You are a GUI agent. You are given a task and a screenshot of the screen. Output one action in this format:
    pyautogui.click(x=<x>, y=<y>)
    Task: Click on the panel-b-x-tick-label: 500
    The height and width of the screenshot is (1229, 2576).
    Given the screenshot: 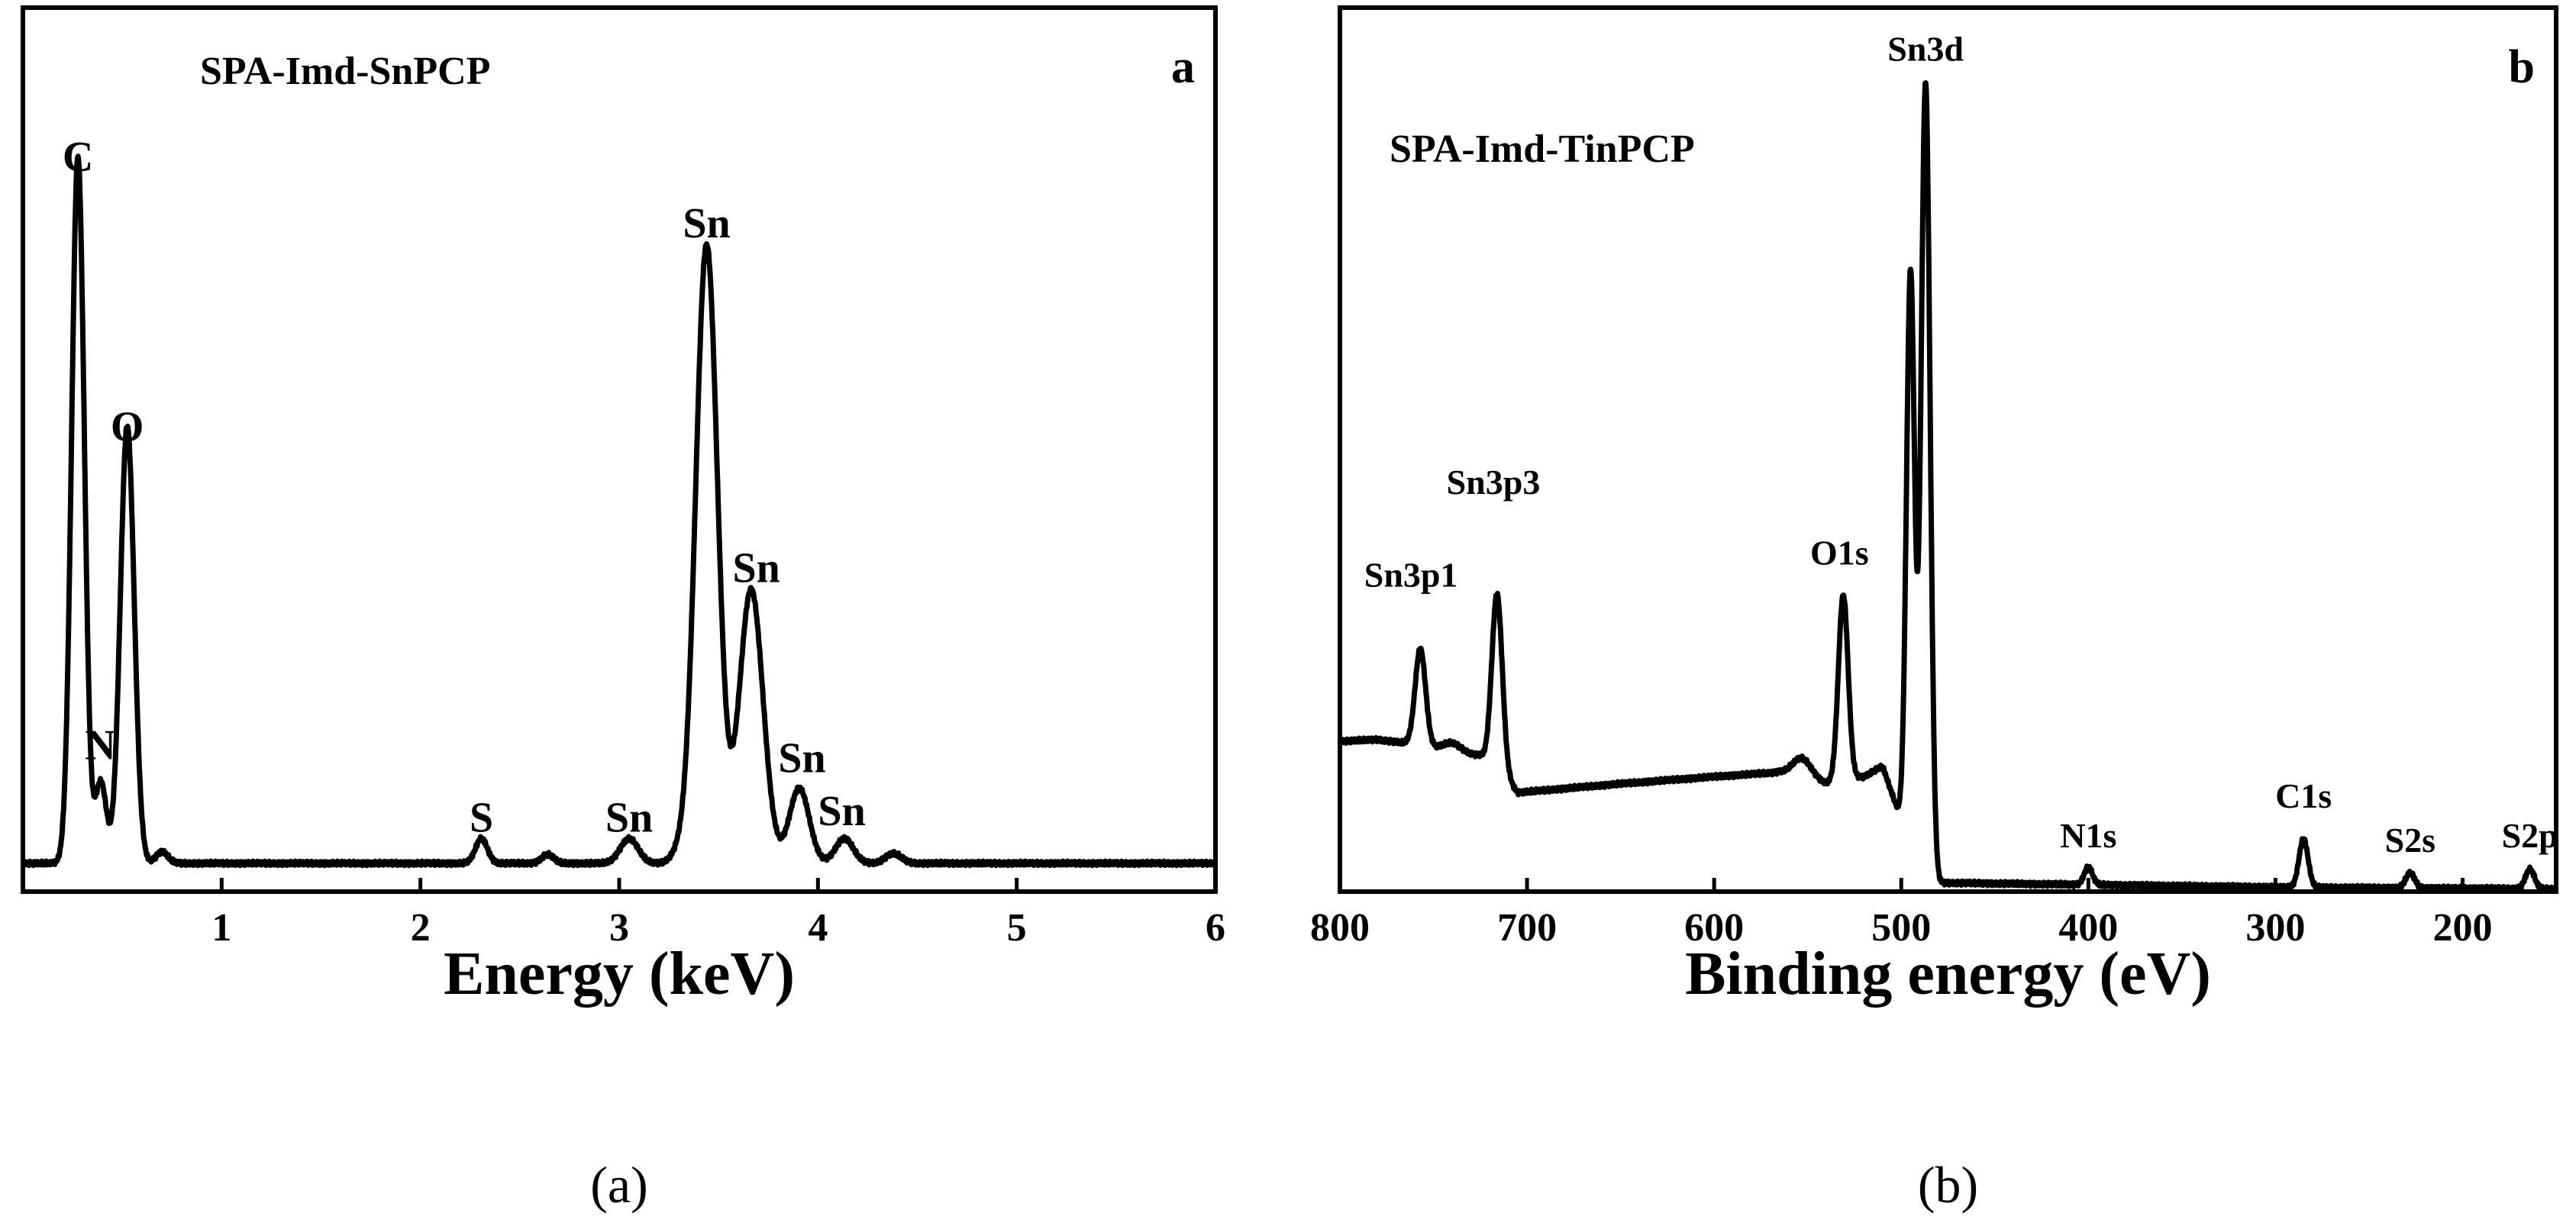 What is the action you would take?
    pyautogui.click(x=1901, y=928)
    